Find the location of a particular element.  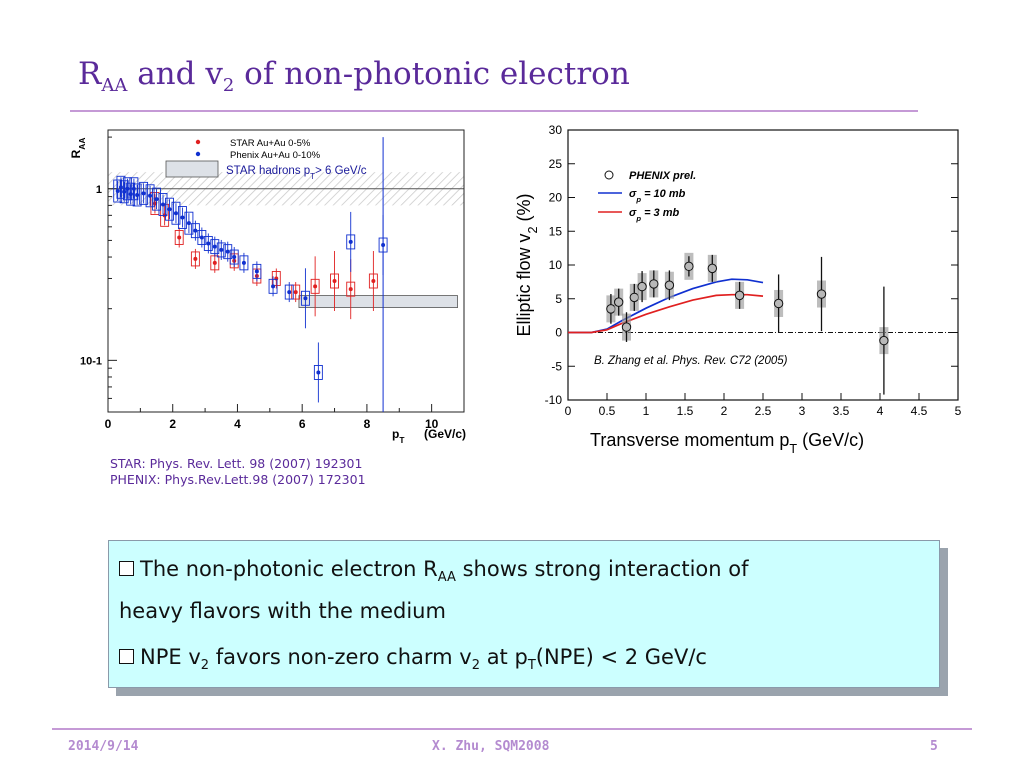

bullet-2-text-end: (NPE) < 2 GeV/c is located at coordinates (621, 657).